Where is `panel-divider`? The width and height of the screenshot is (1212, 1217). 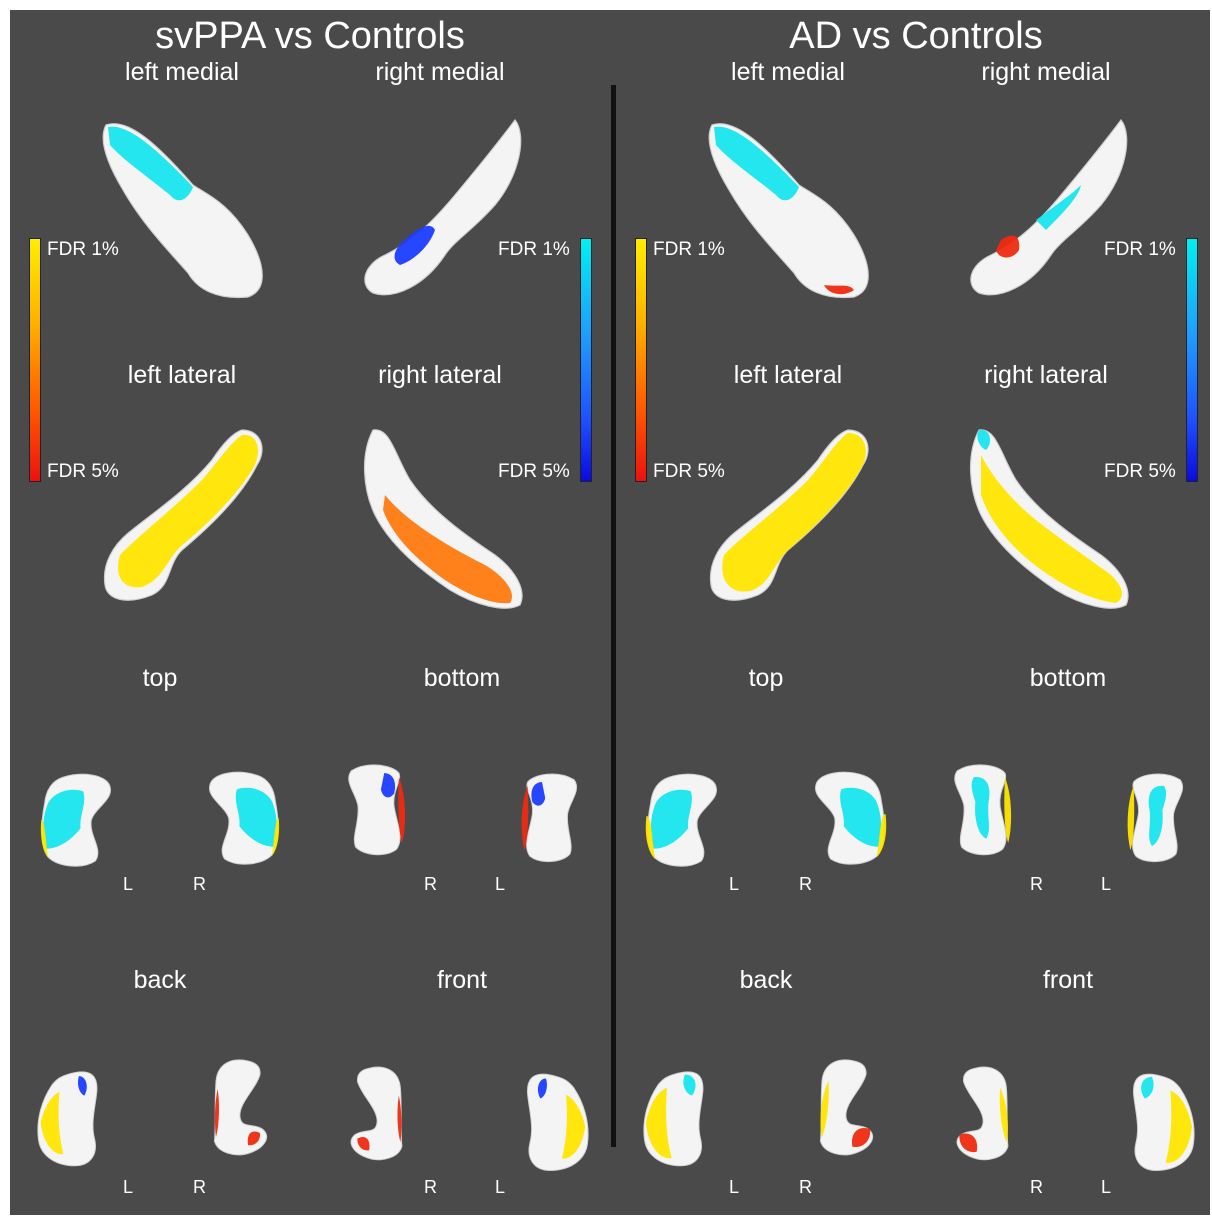
panel-divider is located at coordinates (613, 616).